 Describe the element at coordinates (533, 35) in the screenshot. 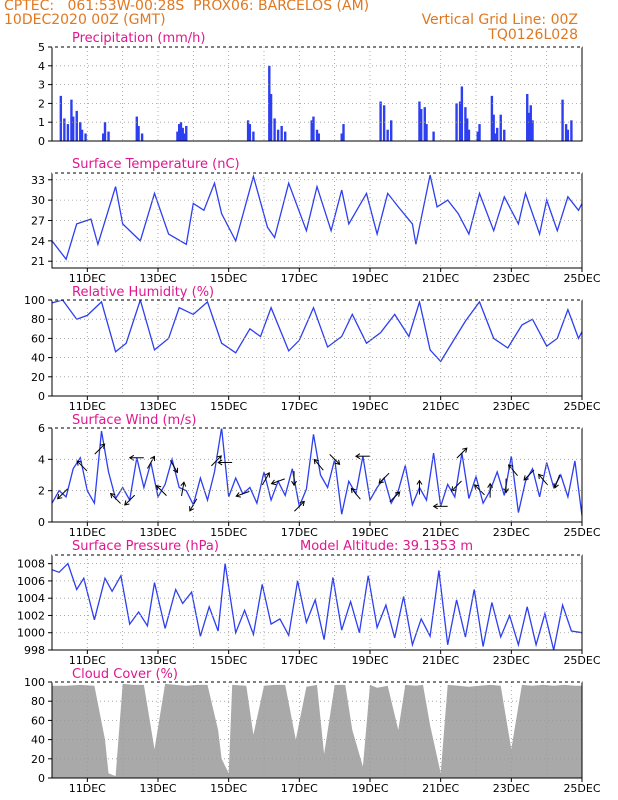

I see `header-model-id: TQ0126L028` at that location.